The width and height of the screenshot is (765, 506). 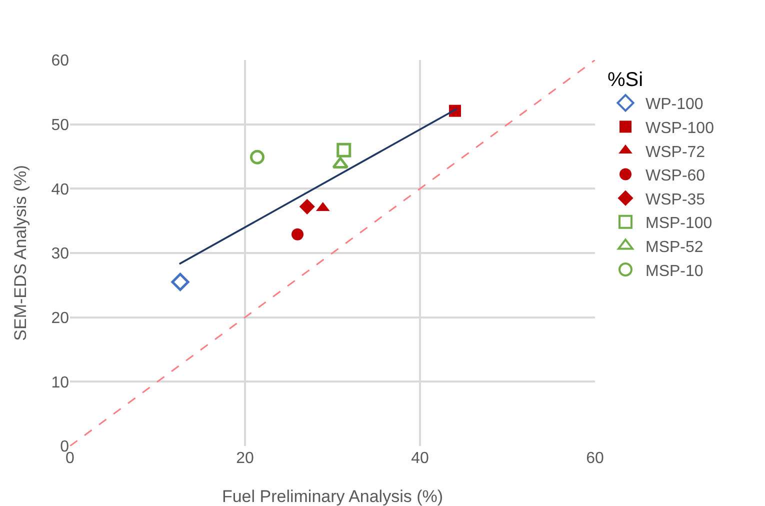 I want to click on x-axis-title: Fuel Preliminary Analysis (%), so click(x=333, y=496).